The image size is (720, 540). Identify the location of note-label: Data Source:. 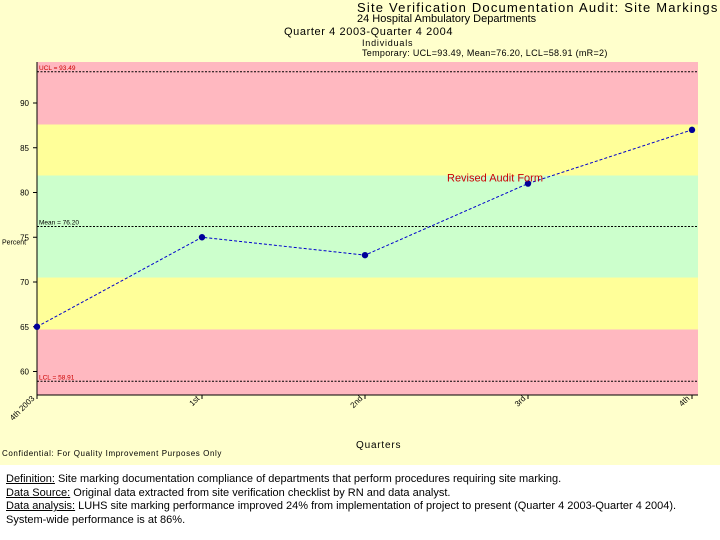
(38, 492).